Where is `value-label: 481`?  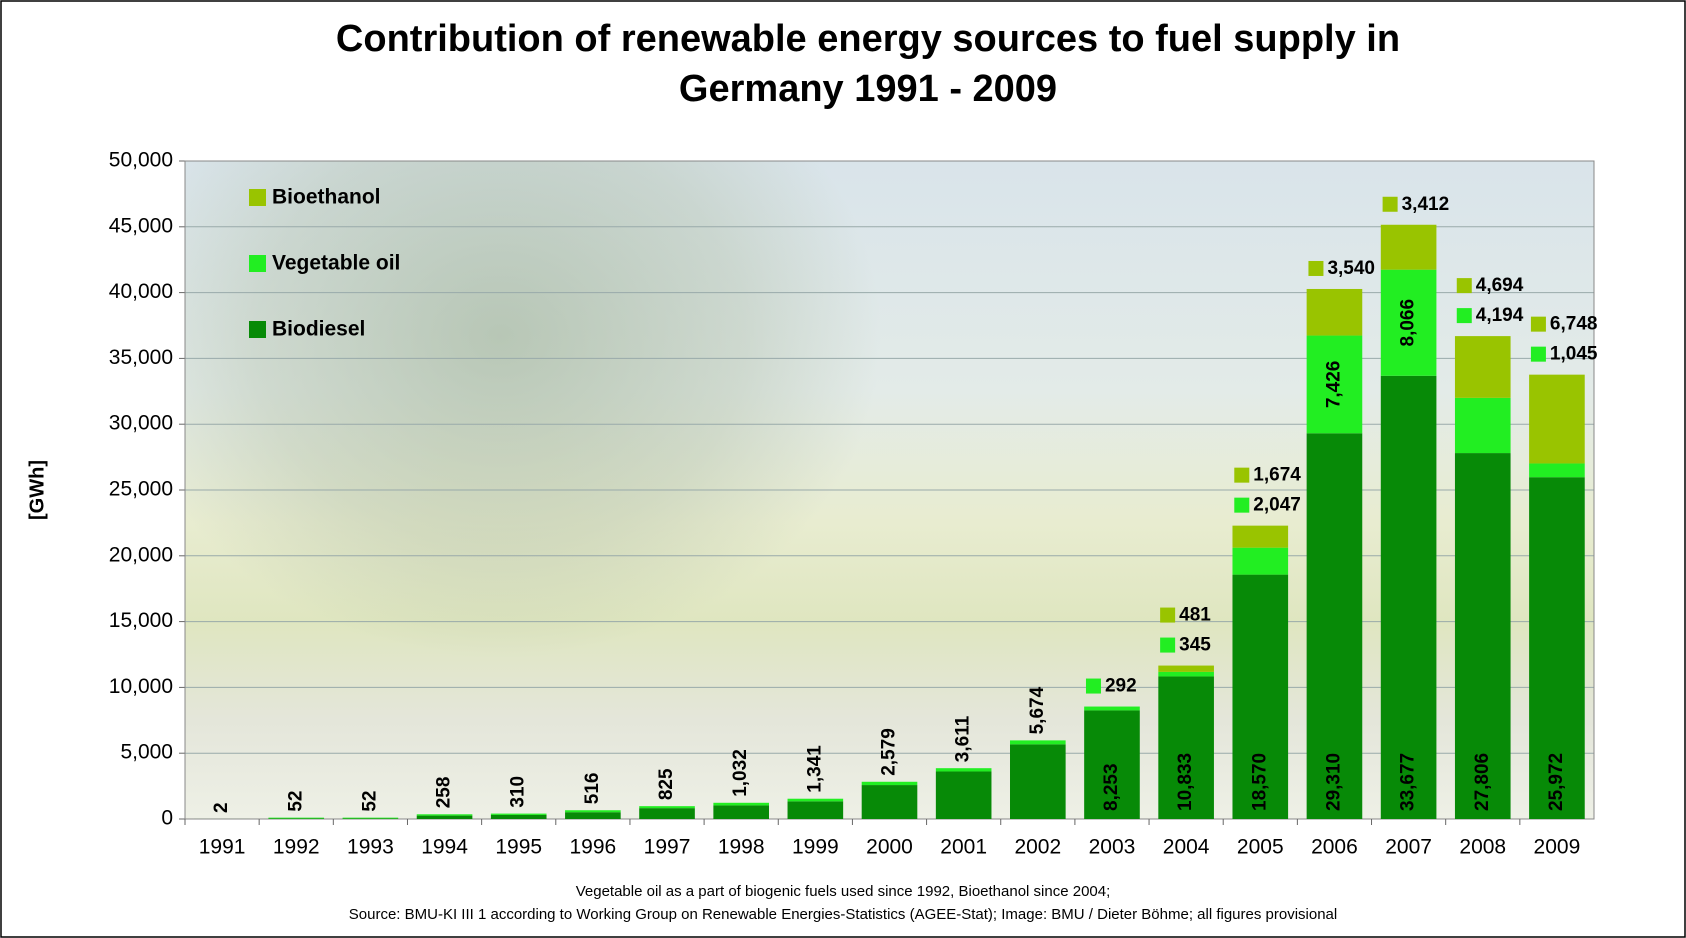 value-label: 481 is located at coordinates (1195, 615).